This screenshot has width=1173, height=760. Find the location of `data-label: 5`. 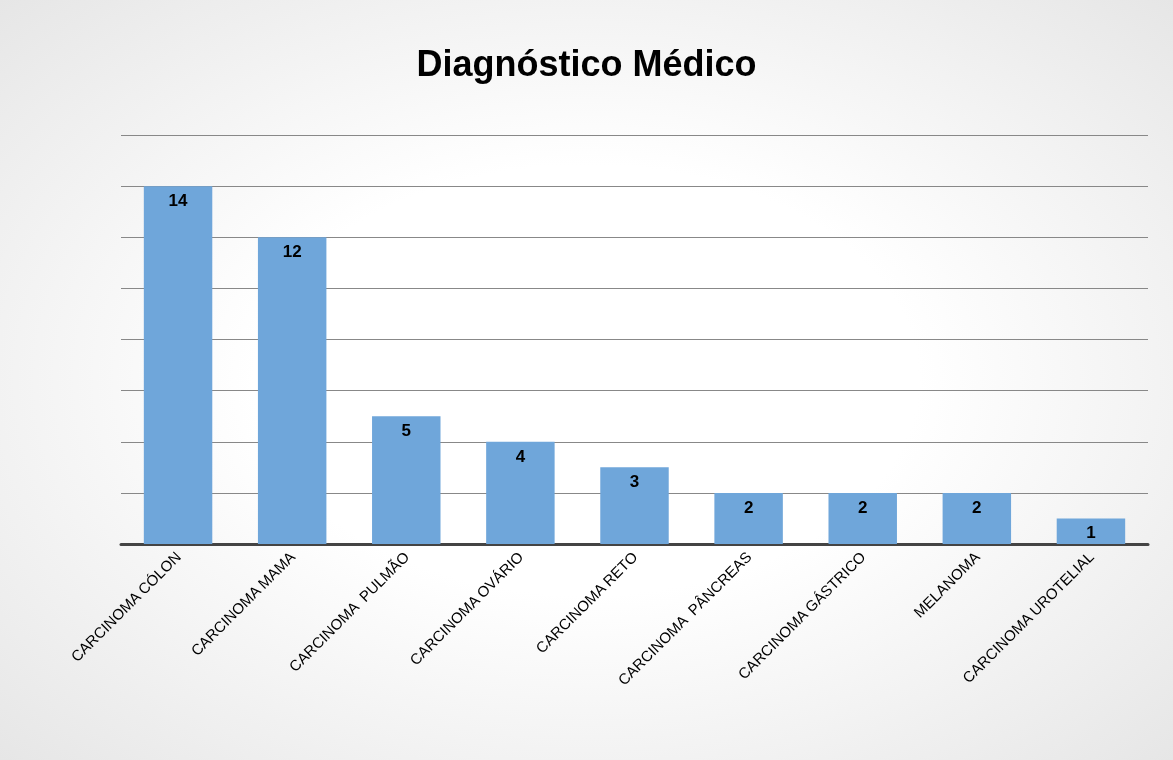

data-label: 5 is located at coordinates (406, 431).